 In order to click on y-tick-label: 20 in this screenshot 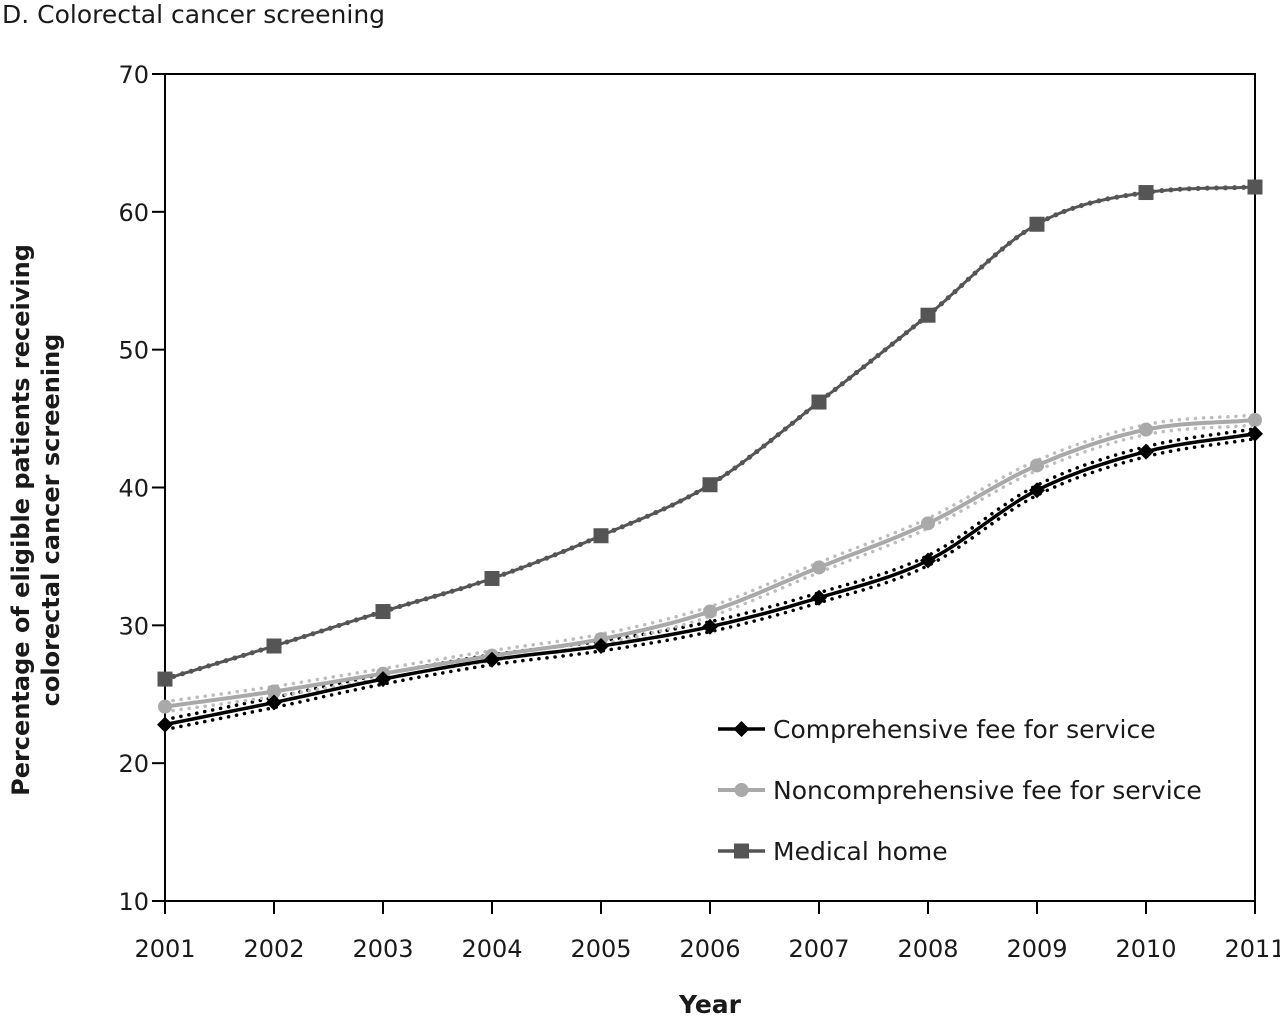, I will do `click(133, 764)`.